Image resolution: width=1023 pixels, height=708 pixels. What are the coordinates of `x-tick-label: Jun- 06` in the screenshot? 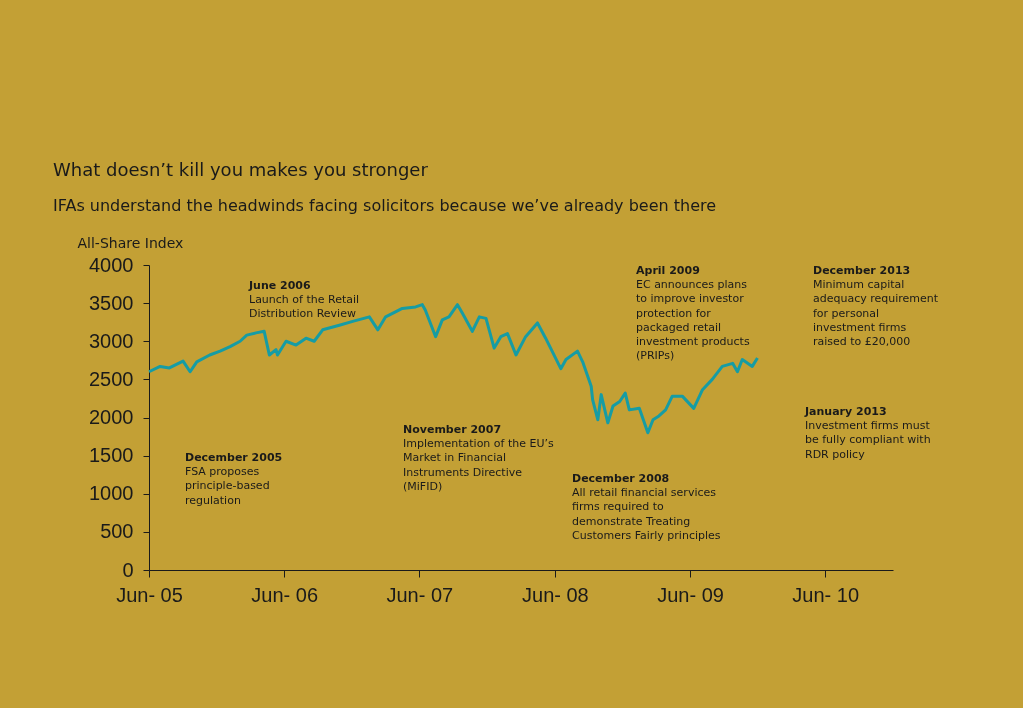 It's located at (285, 594).